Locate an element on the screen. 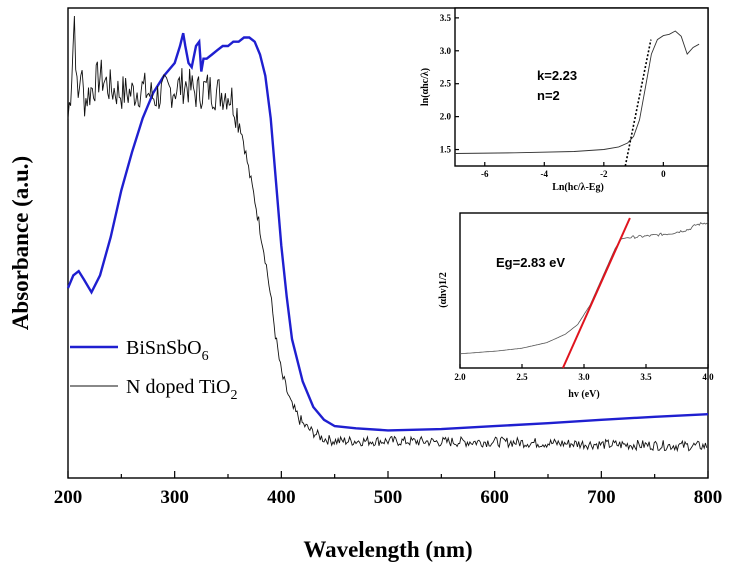 Image resolution: width=733 pixels, height=572 pixels. y-axis-label: Absorbance (a.u.) is located at coordinates (20, 243).